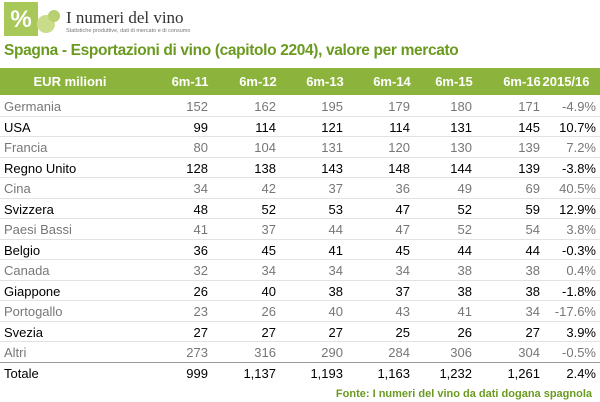 The width and height of the screenshot is (600, 402). Describe the element at coordinates (326, 373) in the screenshot. I see `cell-value: 1,193` at that location.